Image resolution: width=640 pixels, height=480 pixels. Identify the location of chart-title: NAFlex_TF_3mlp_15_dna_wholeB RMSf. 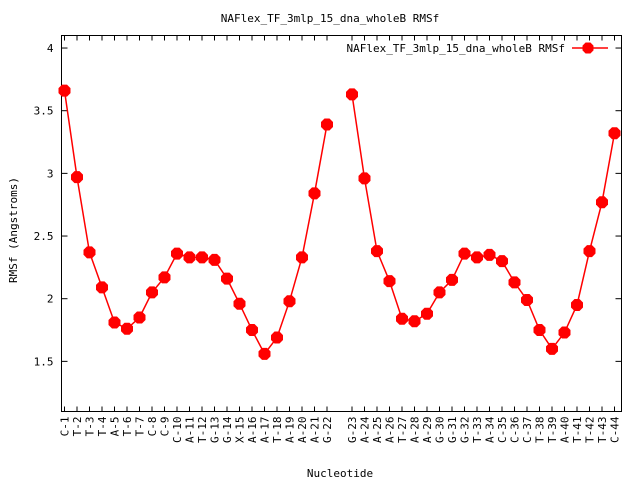
(330, 18).